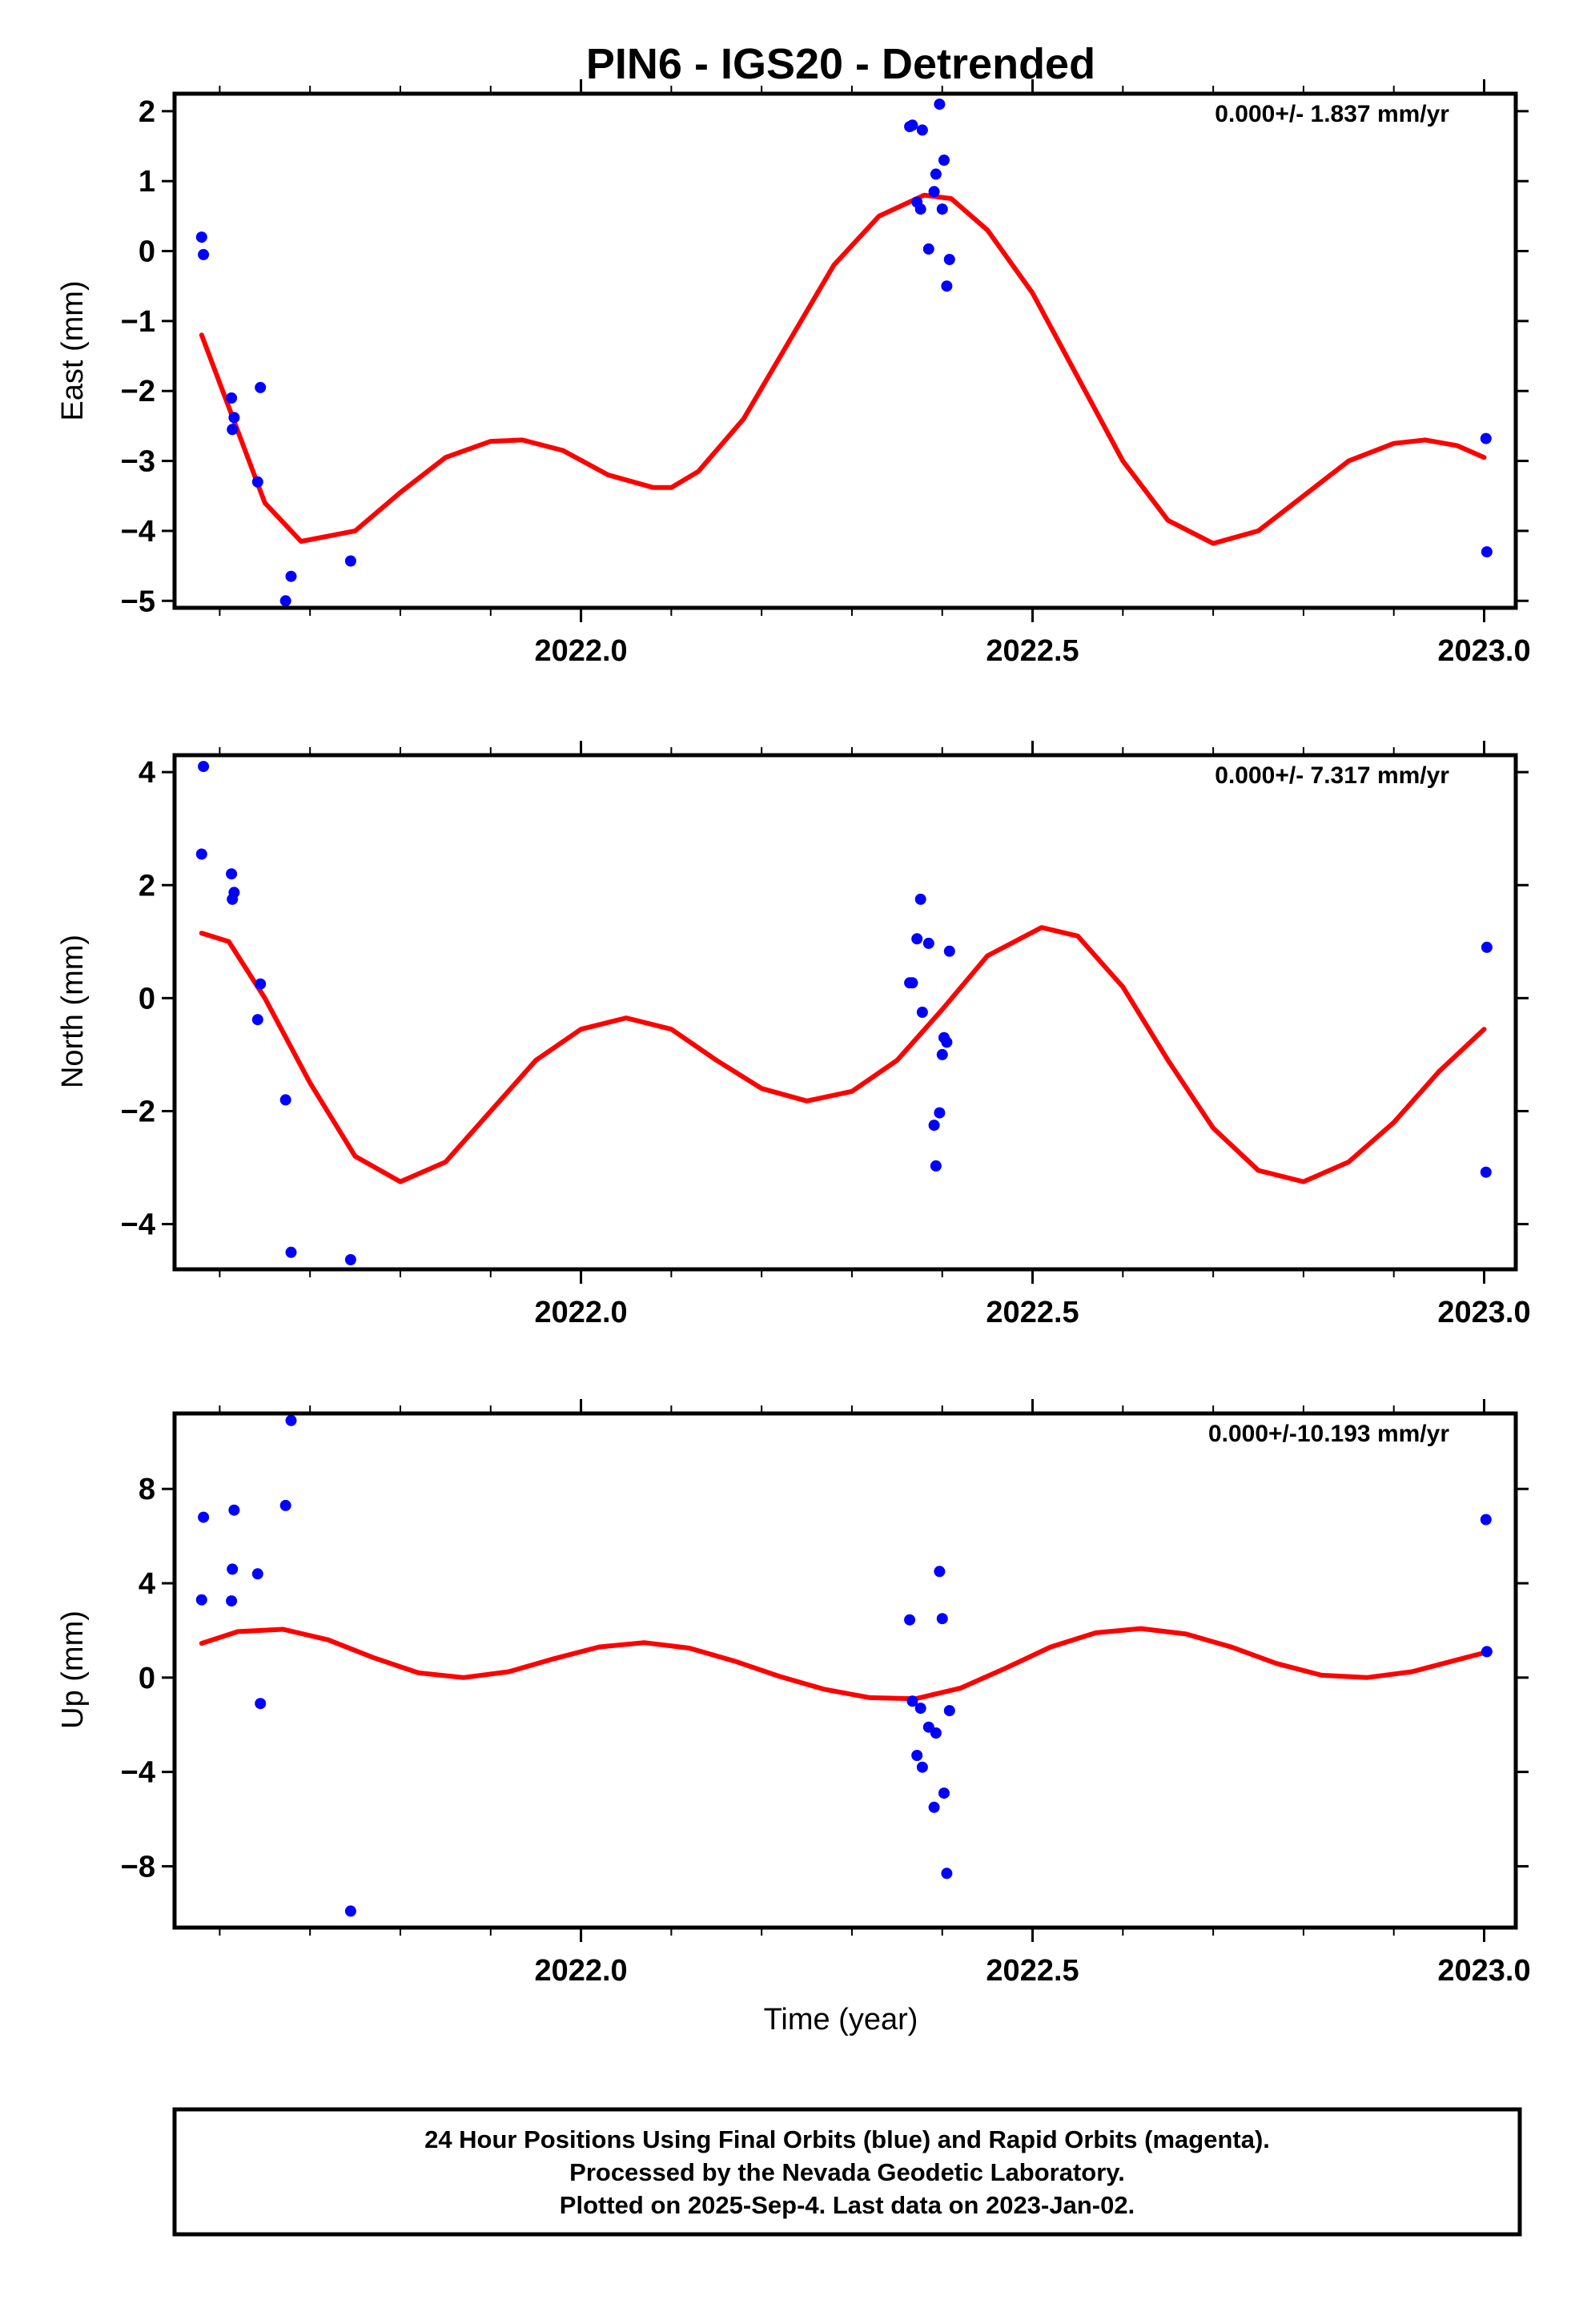 The height and width of the screenshot is (2324, 1571). Describe the element at coordinates (1032, 1971) in the screenshot. I see `panel-up-x-tick-label: 2022.5` at that location.